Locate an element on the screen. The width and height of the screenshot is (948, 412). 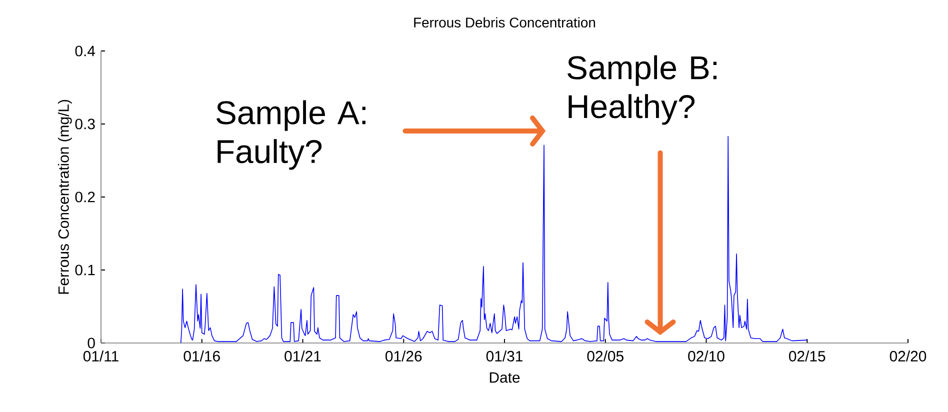
annotation: Sample B: Healthy? is located at coordinates (642, 90).